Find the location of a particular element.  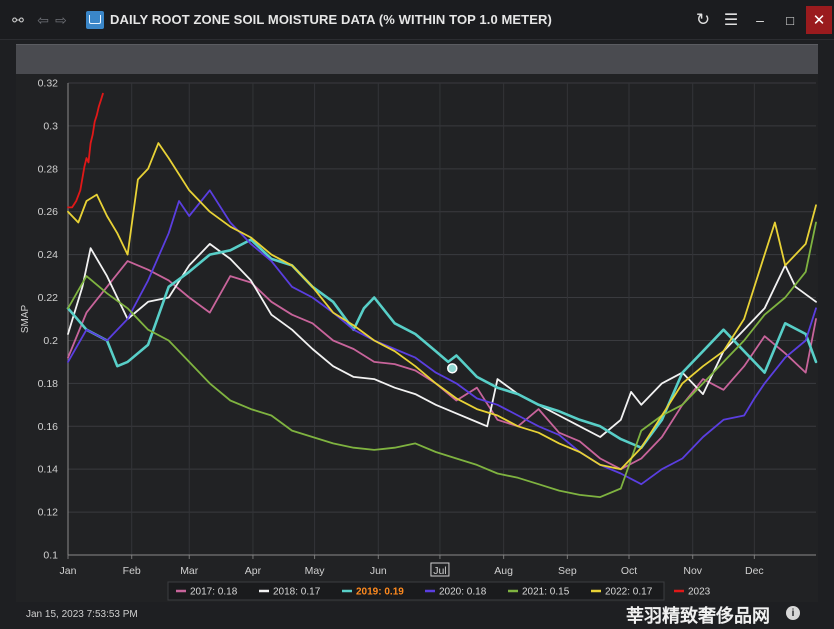

y-tick-label: 0.22 is located at coordinates (48, 298).